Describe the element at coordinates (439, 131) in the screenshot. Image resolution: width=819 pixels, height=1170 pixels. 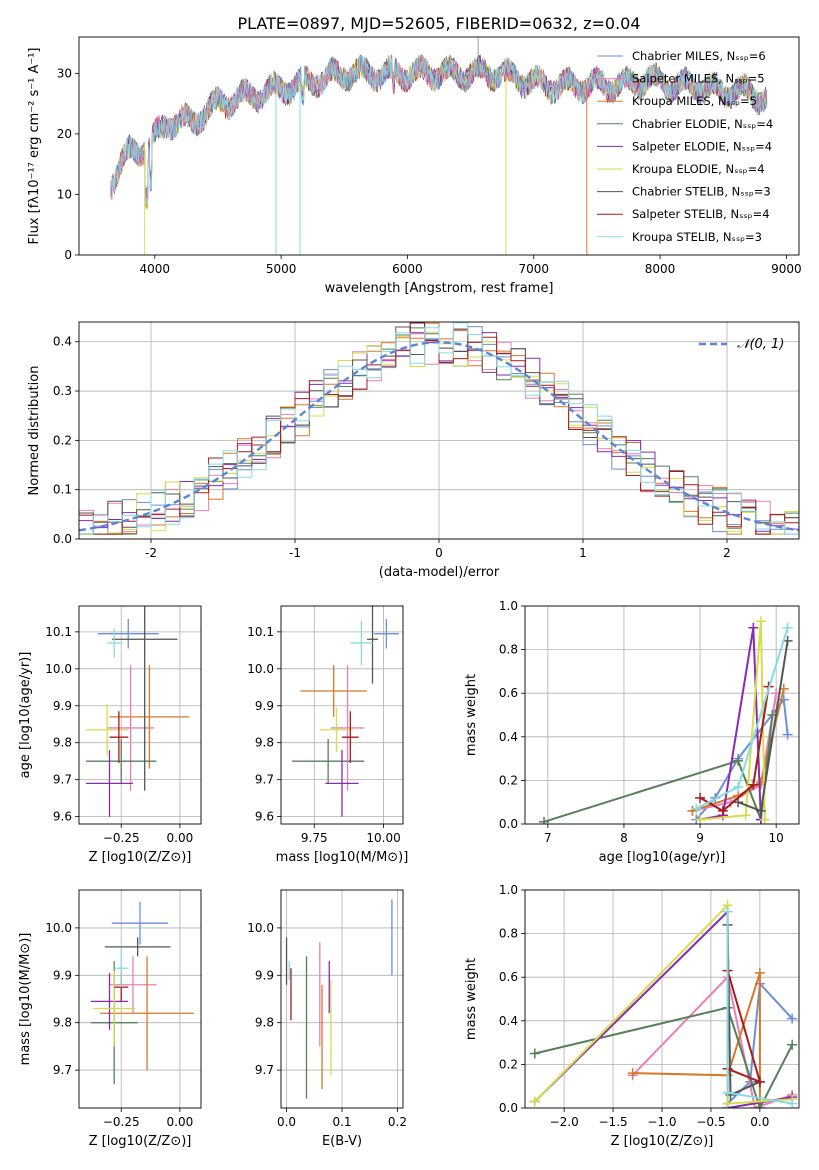
I see `spectrum-line` at that location.